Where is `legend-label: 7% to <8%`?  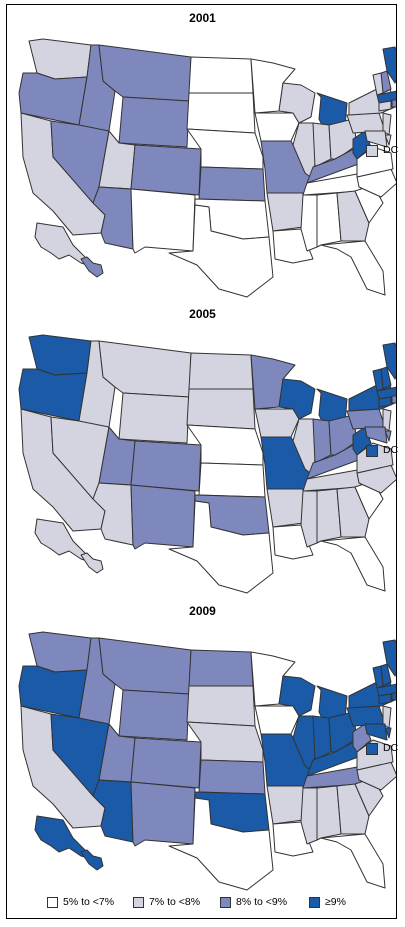
legend-label: 7% to <8% is located at coordinates (175, 902).